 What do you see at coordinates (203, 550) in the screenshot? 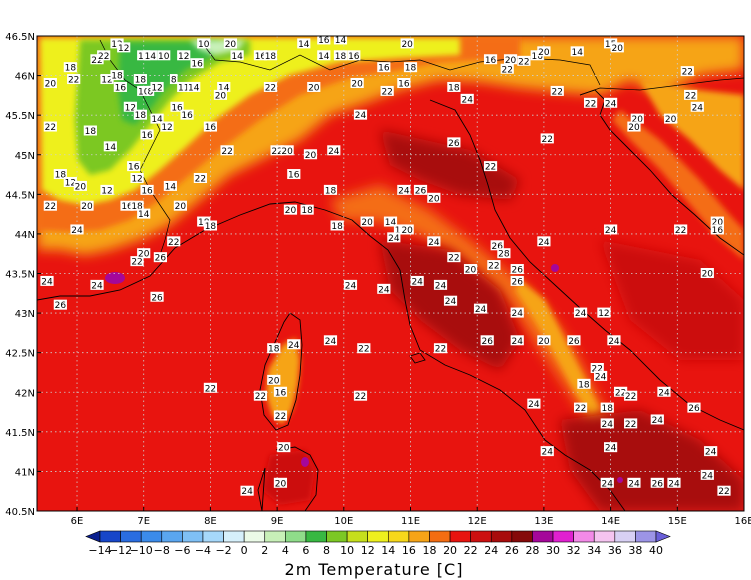
I see `colorbar-tick-label: −4` at bounding box center [203, 550].